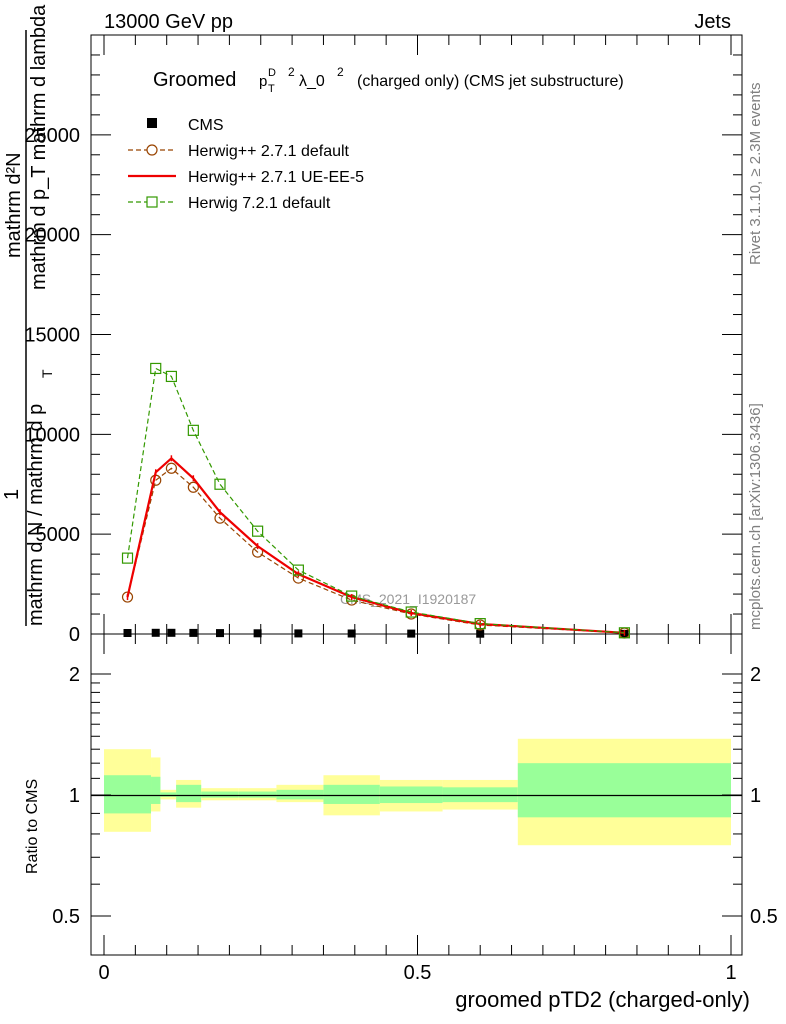 This screenshot has height=1024, width=786. Describe the element at coordinates (259, 203) in the screenshot. I see `legend-label: Herwig 7.2.1 default` at that location.